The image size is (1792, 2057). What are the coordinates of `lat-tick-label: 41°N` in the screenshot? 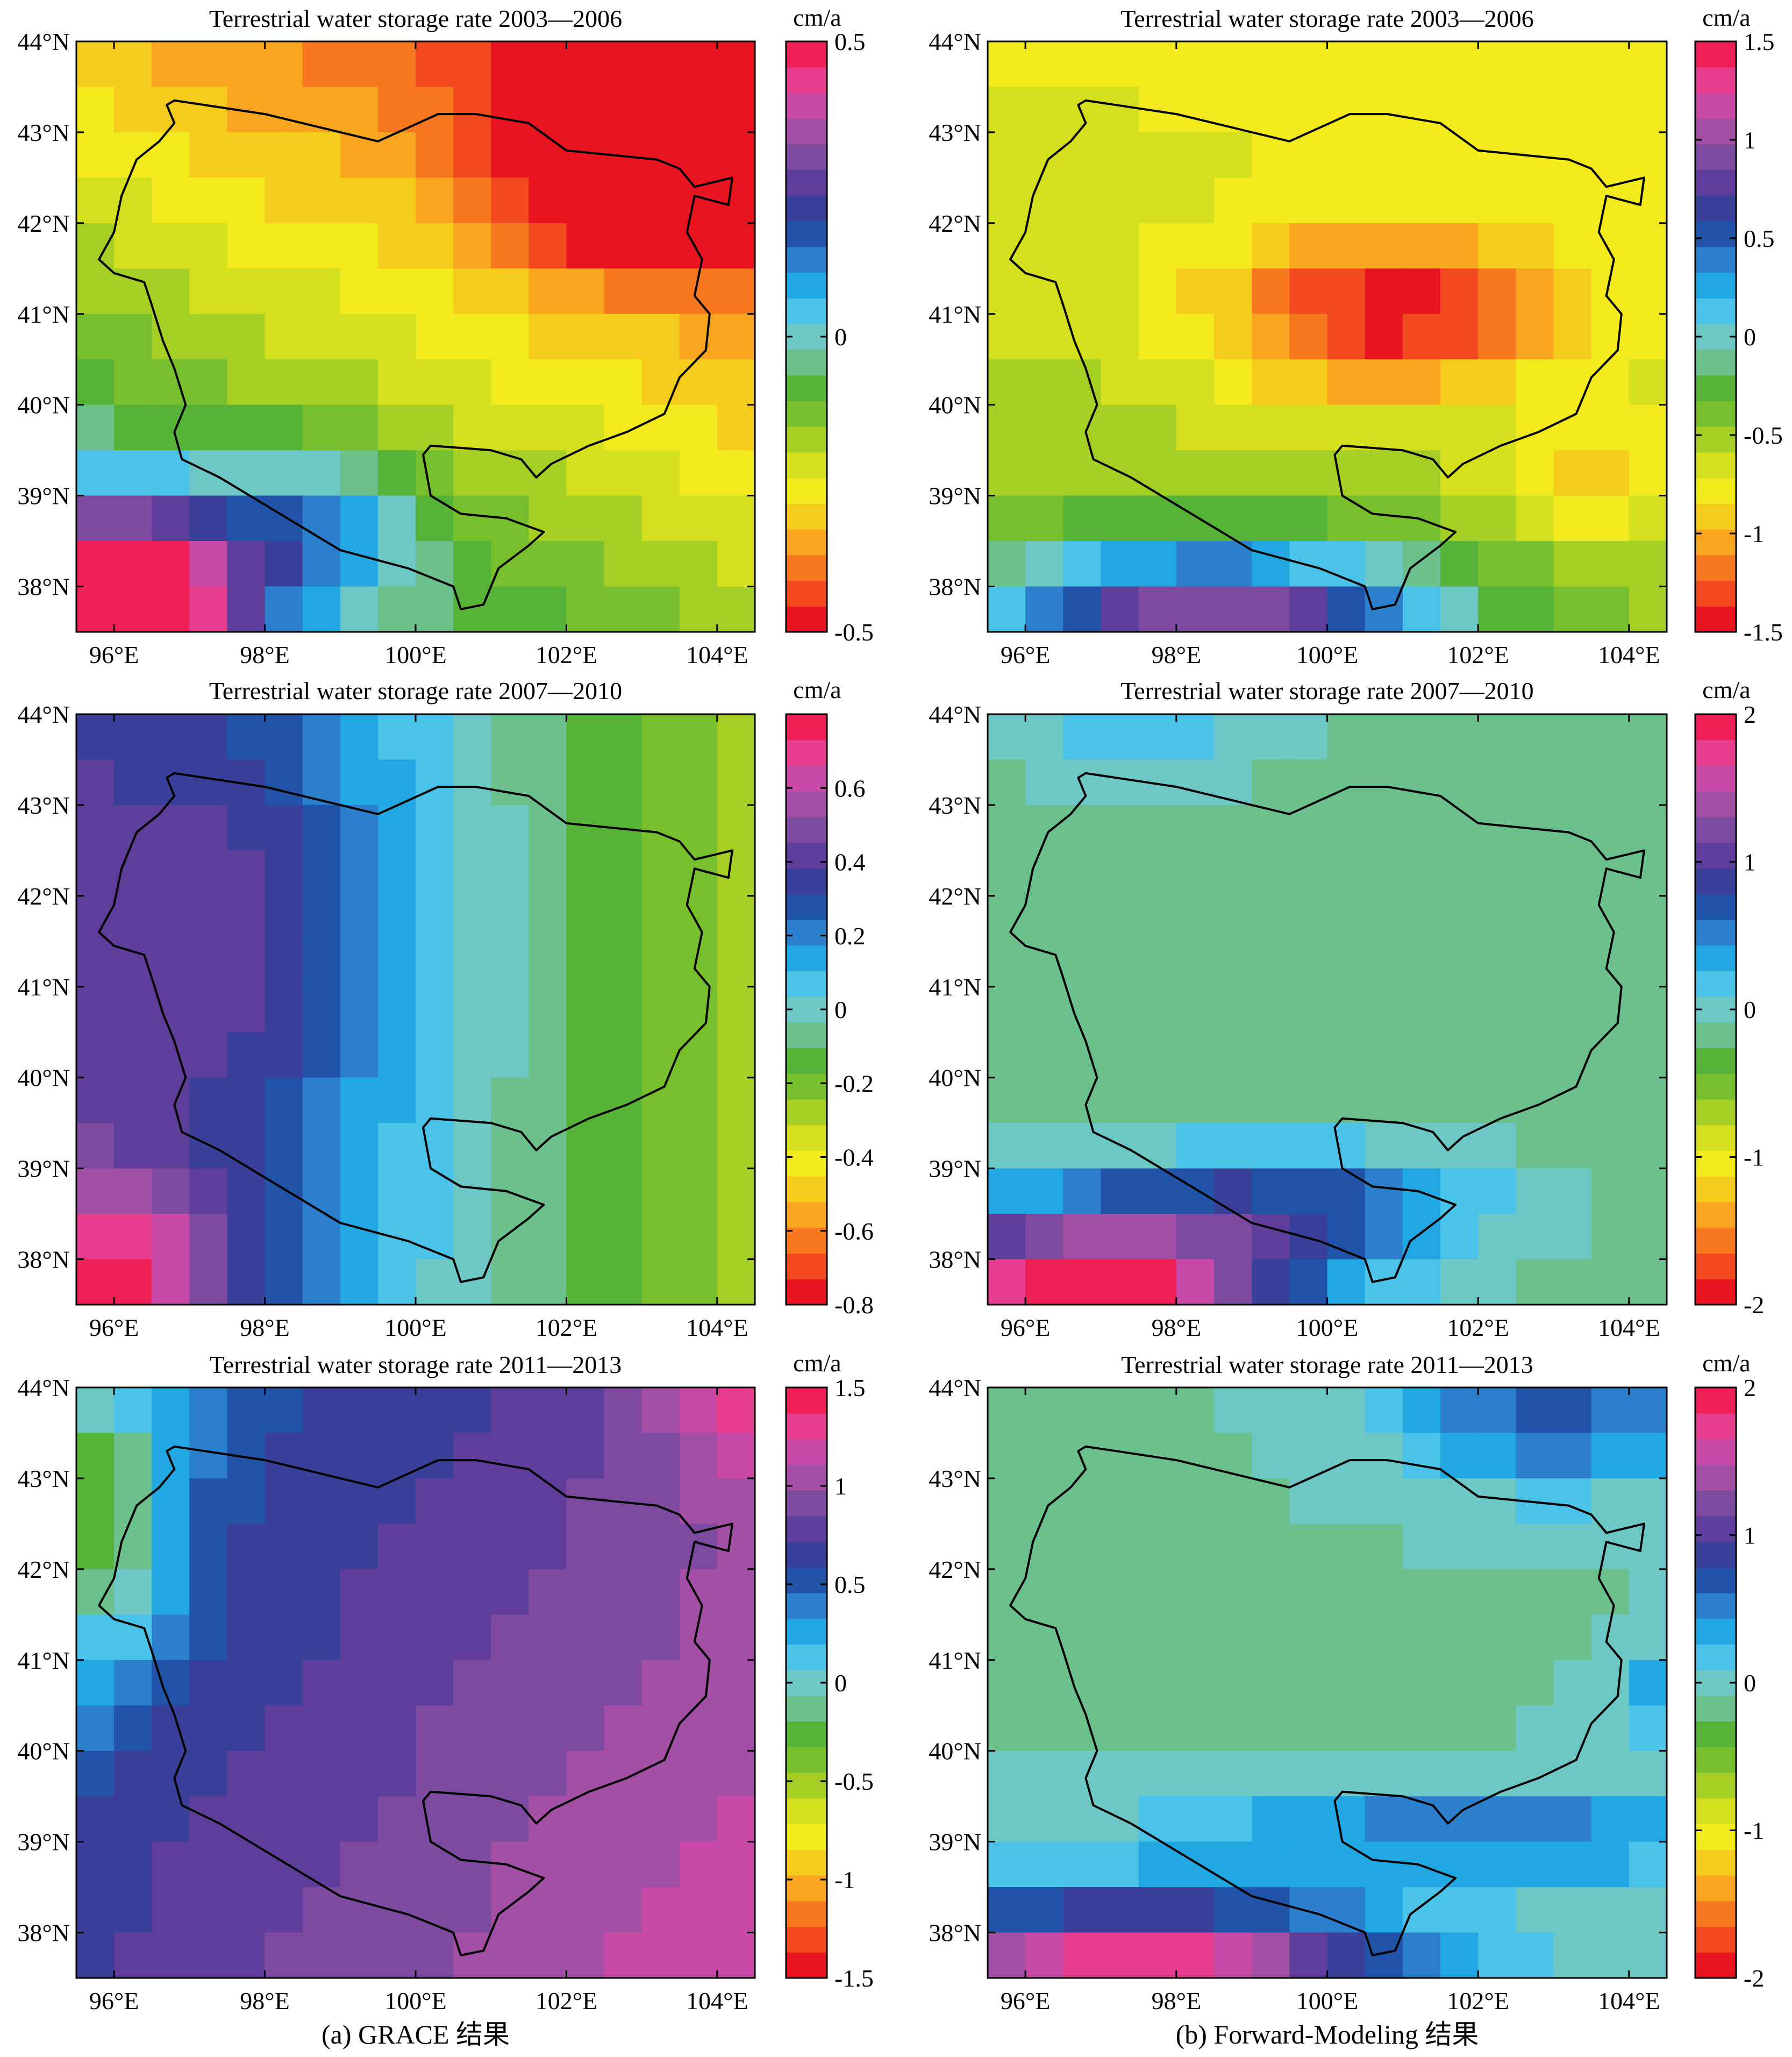 It's located at (43, 987).